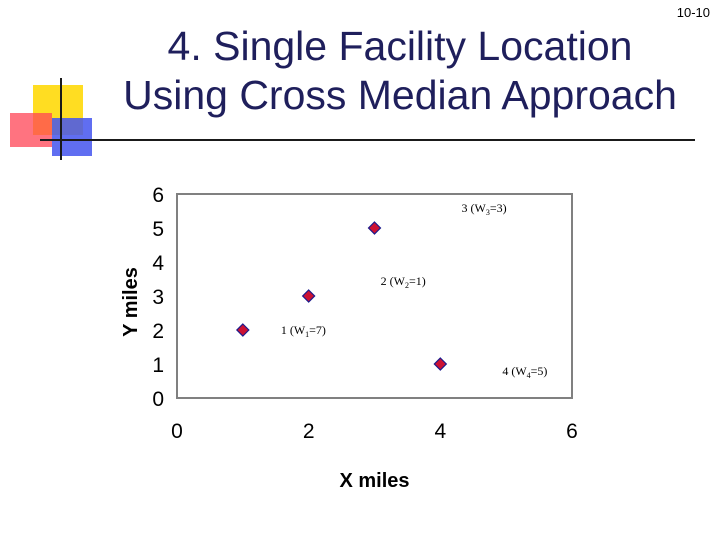  I want to click on data-point-label: 2 (W2=1), so click(403, 282).